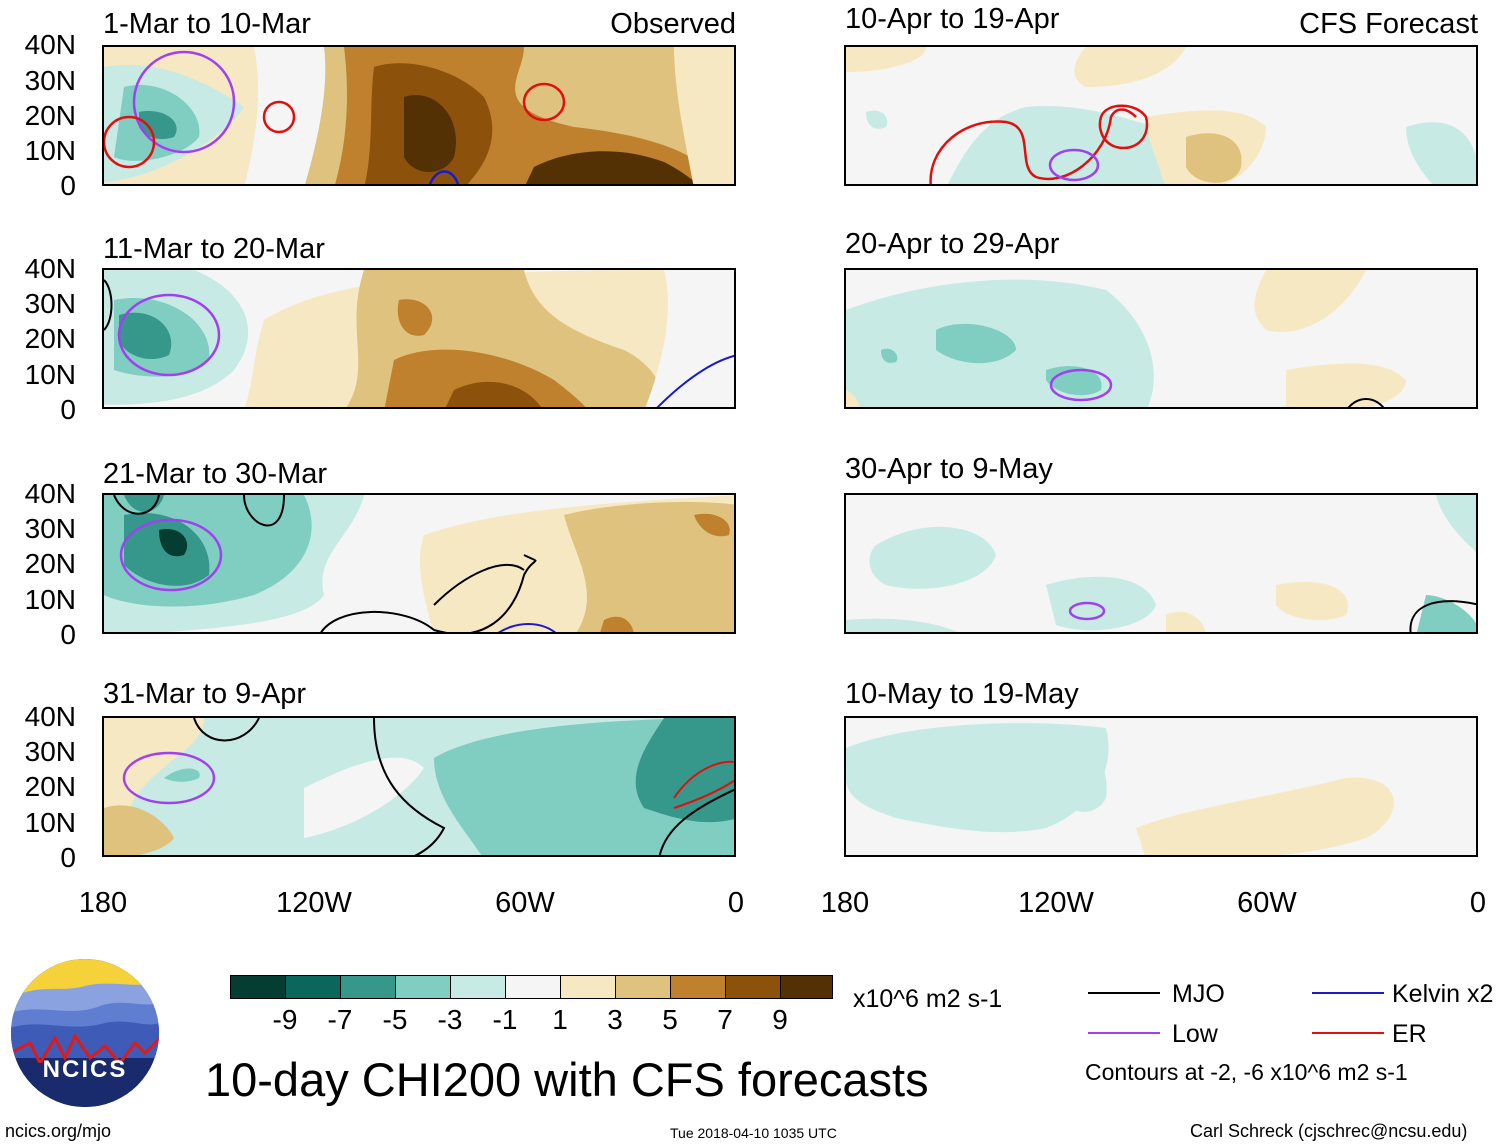  What do you see at coordinates (395, 1019) in the screenshot?
I see `colorbar-label: -5` at bounding box center [395, 1019].